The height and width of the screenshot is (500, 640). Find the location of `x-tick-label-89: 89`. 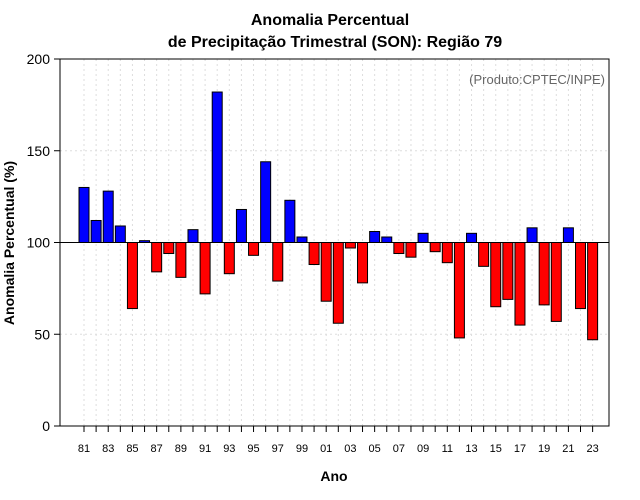

x-tick-label-89: 89 is located at coordinates (181, 449).